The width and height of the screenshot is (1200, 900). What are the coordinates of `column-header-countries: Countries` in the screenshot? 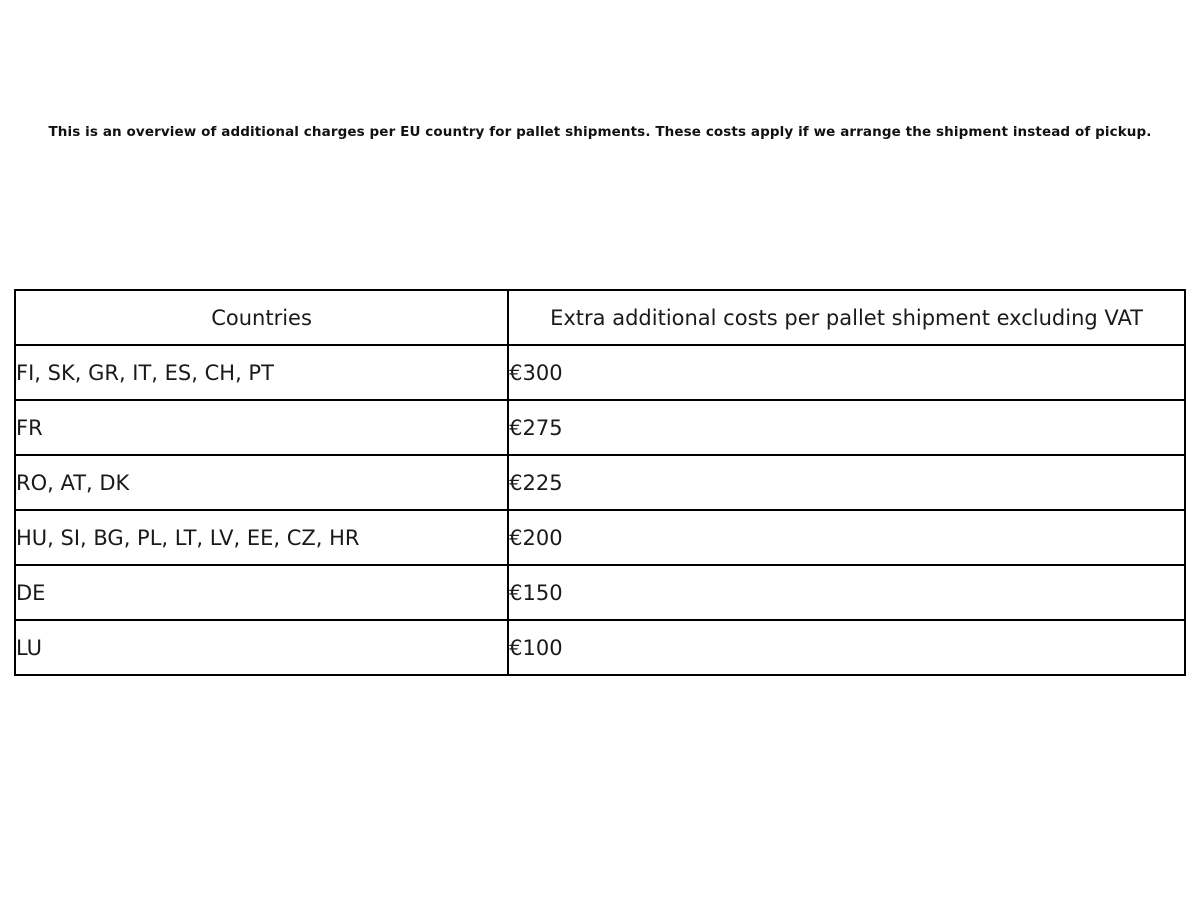 It's located at (261, 317).